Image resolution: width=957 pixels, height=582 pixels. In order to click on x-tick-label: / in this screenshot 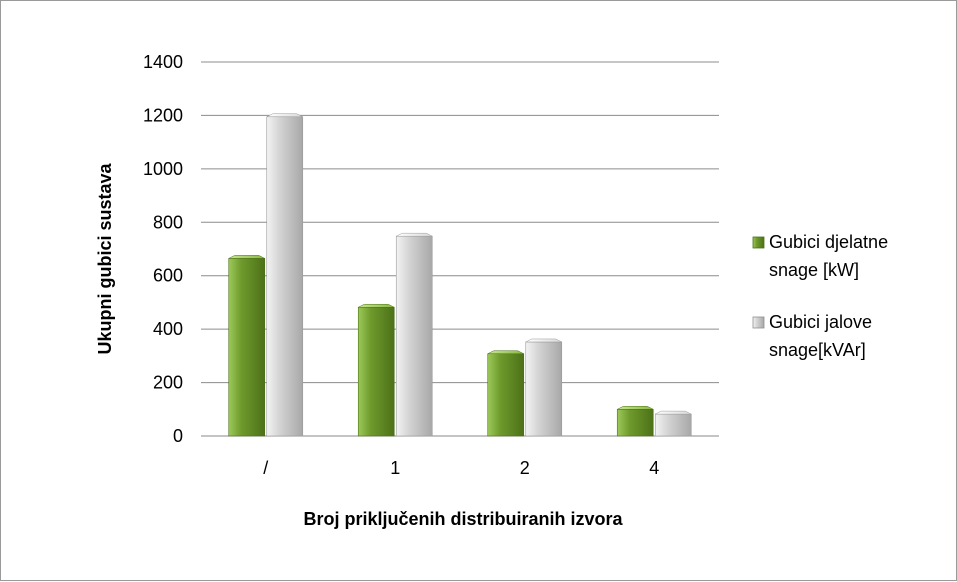, I will do `click(265, 468)`.